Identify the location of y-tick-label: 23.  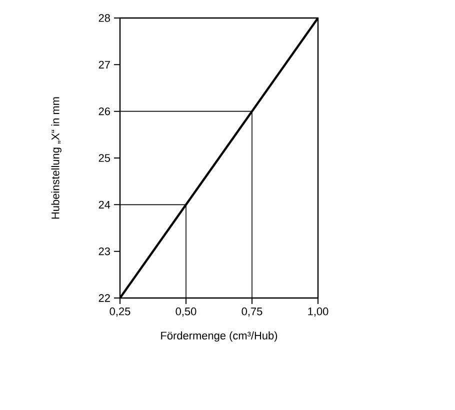
(104, 251).